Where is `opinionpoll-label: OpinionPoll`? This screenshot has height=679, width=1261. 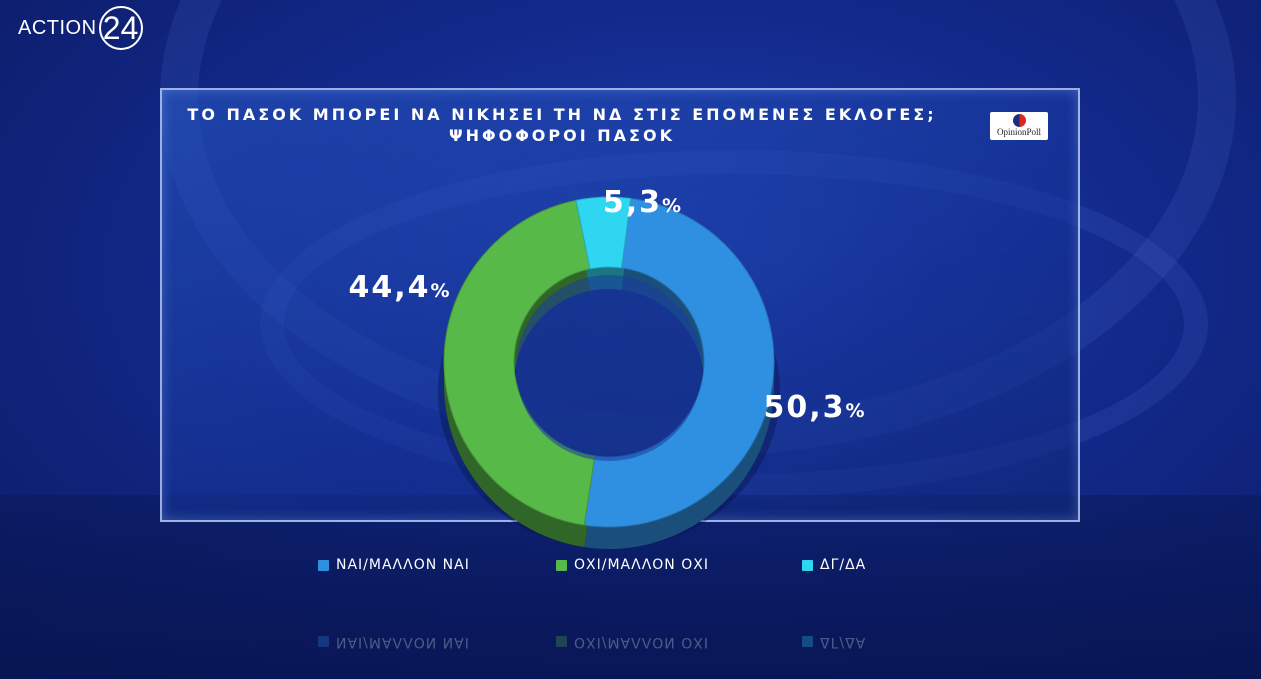 opinionpoll-label: OpinionPoll is located at coordinates (1018, 132).